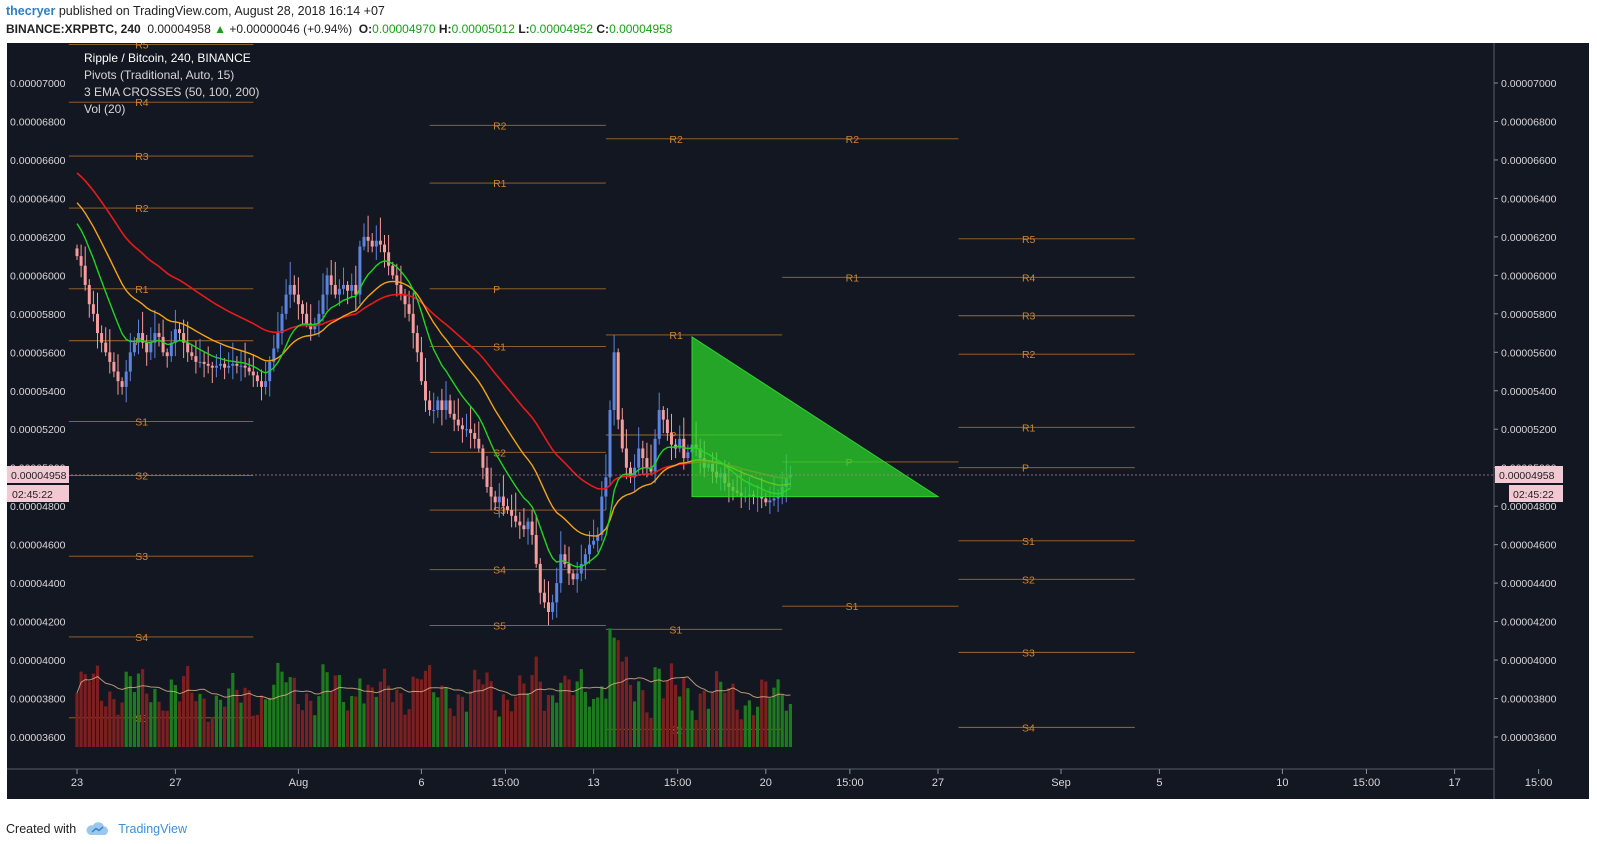  Describe the element at coordinates (1533, 495) in the screenshot. I see `right-countdown: 02:45:22` at that location.